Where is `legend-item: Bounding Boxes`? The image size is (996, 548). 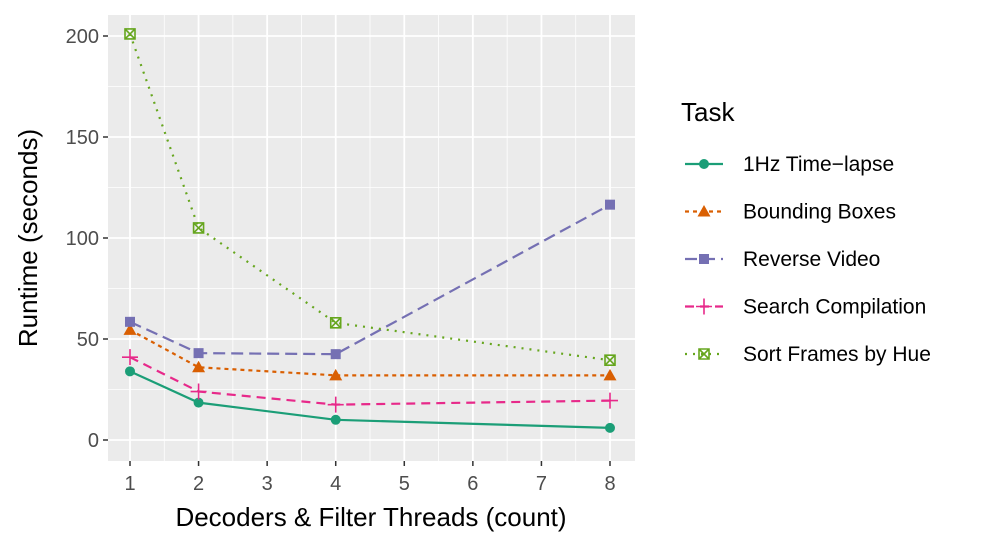 legend-item: Bounding Boxes is located at coordinates (790, 212).